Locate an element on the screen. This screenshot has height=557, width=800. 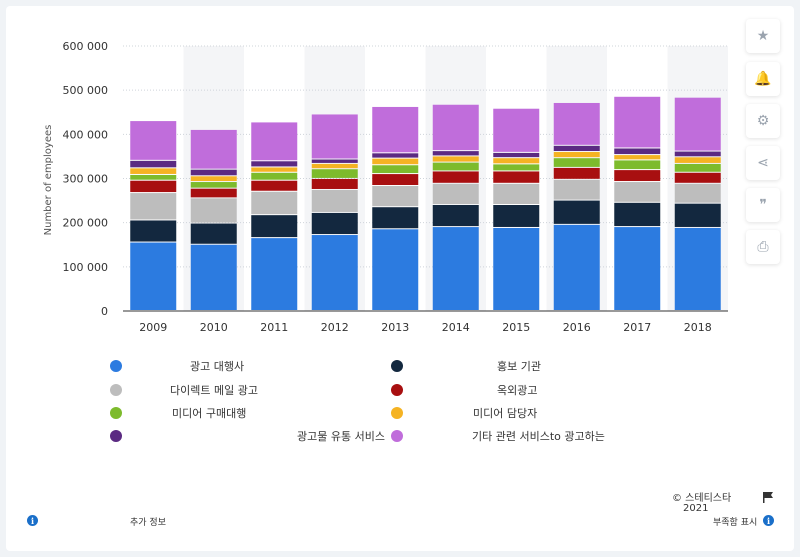
show-source-link: 부족함 표시 is located at coordinates (735, 523).